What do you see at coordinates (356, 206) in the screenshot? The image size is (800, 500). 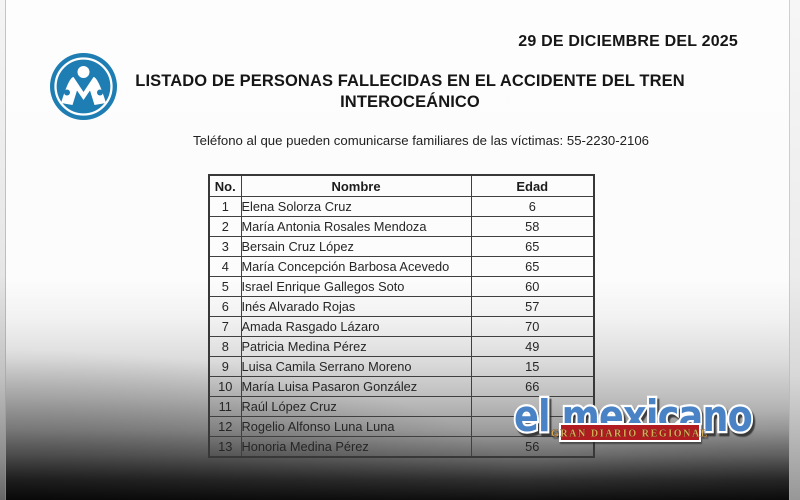 I see `cell-nombre: Elena Solorza Cruz` at bounding box center [356, 206].